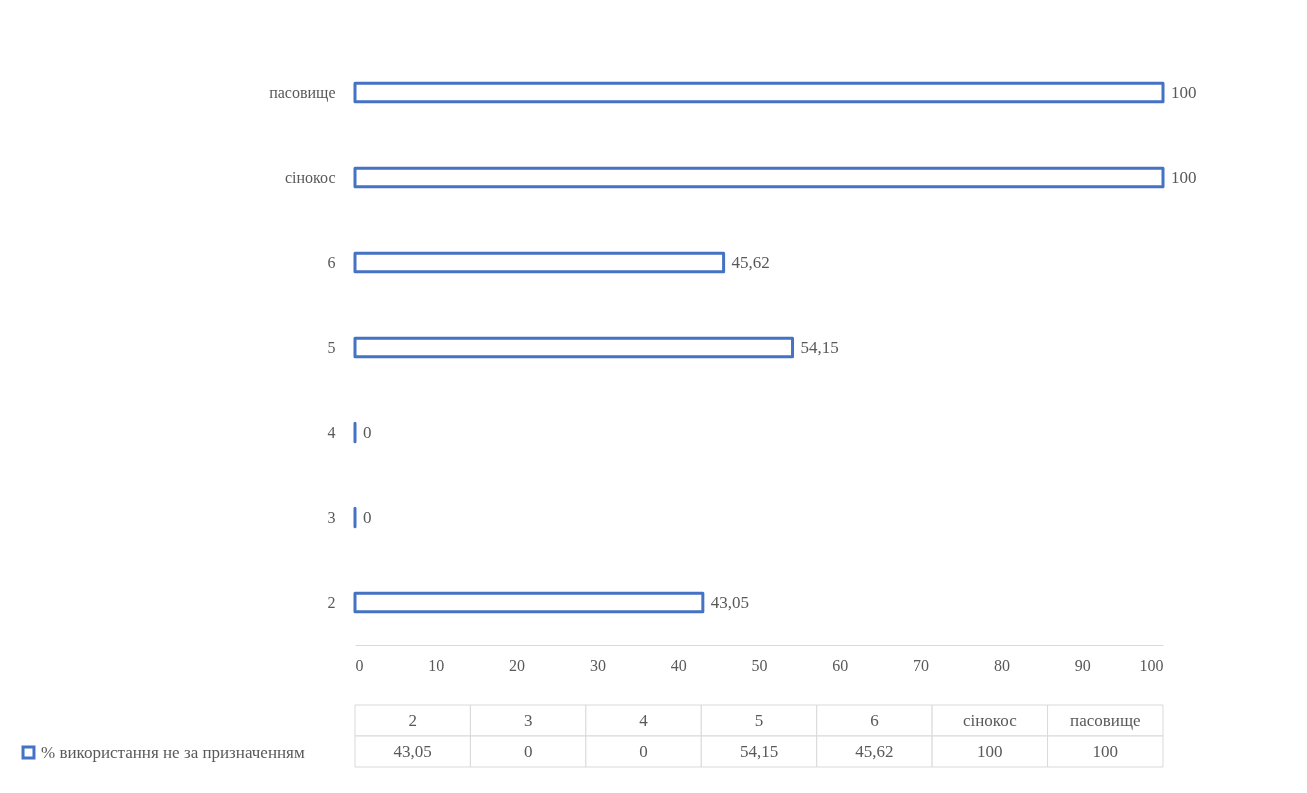 The width and height of the screenshot is (1307, 793). What do you see at coordinates (1105, 720) in the screenshot?
I see `category-label: пасовище` at bounding box center [1105, 720].